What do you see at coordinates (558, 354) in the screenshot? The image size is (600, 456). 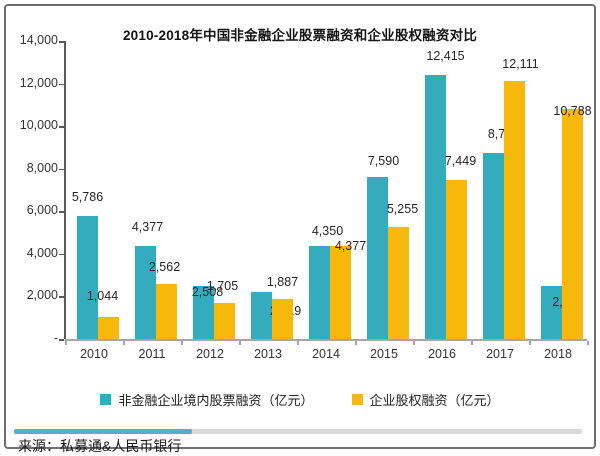 I see `x-axis-category-label: 2018` at bounding box center [558, 354].